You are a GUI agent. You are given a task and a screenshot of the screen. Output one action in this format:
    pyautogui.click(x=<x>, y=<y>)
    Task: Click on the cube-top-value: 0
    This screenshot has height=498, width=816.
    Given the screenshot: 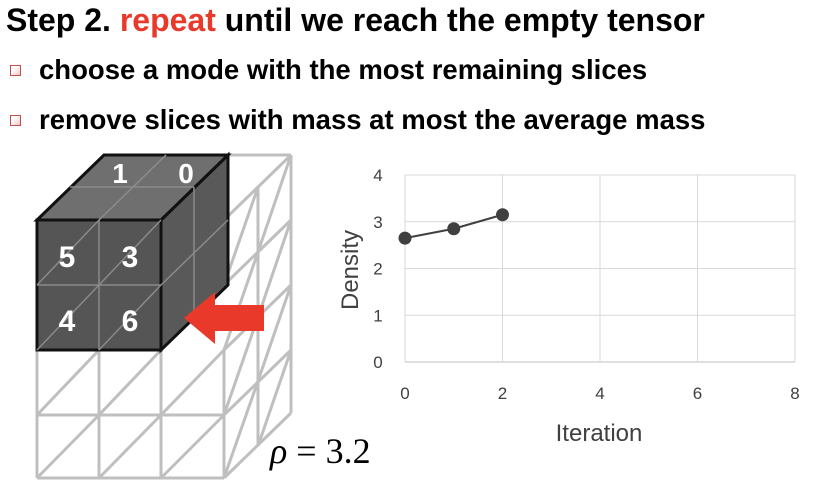 What is the action you would take?
    pyautogui.click(x=186, y=173)
    